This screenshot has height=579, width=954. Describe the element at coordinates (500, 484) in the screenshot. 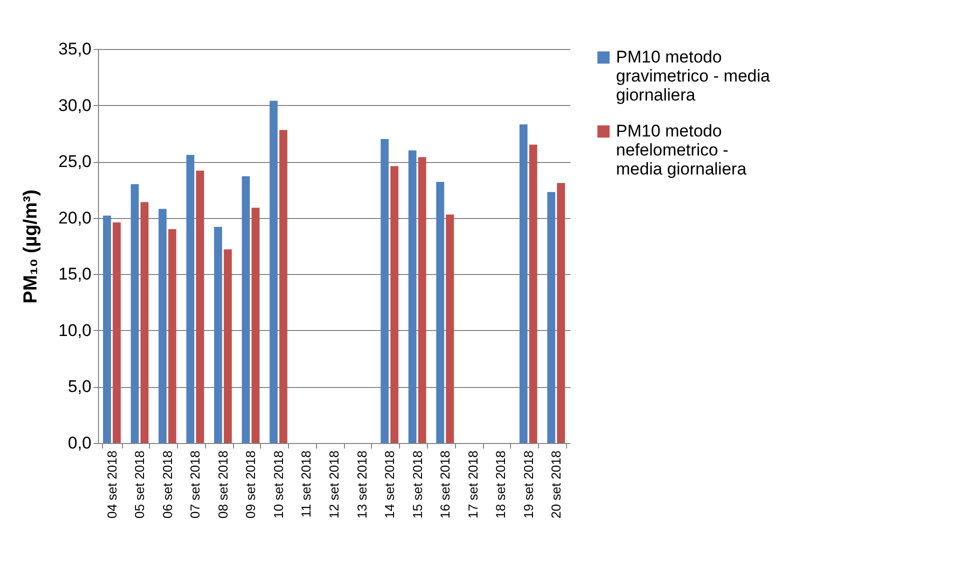

I see `x-tick-label: 18 set 2018` at that location.